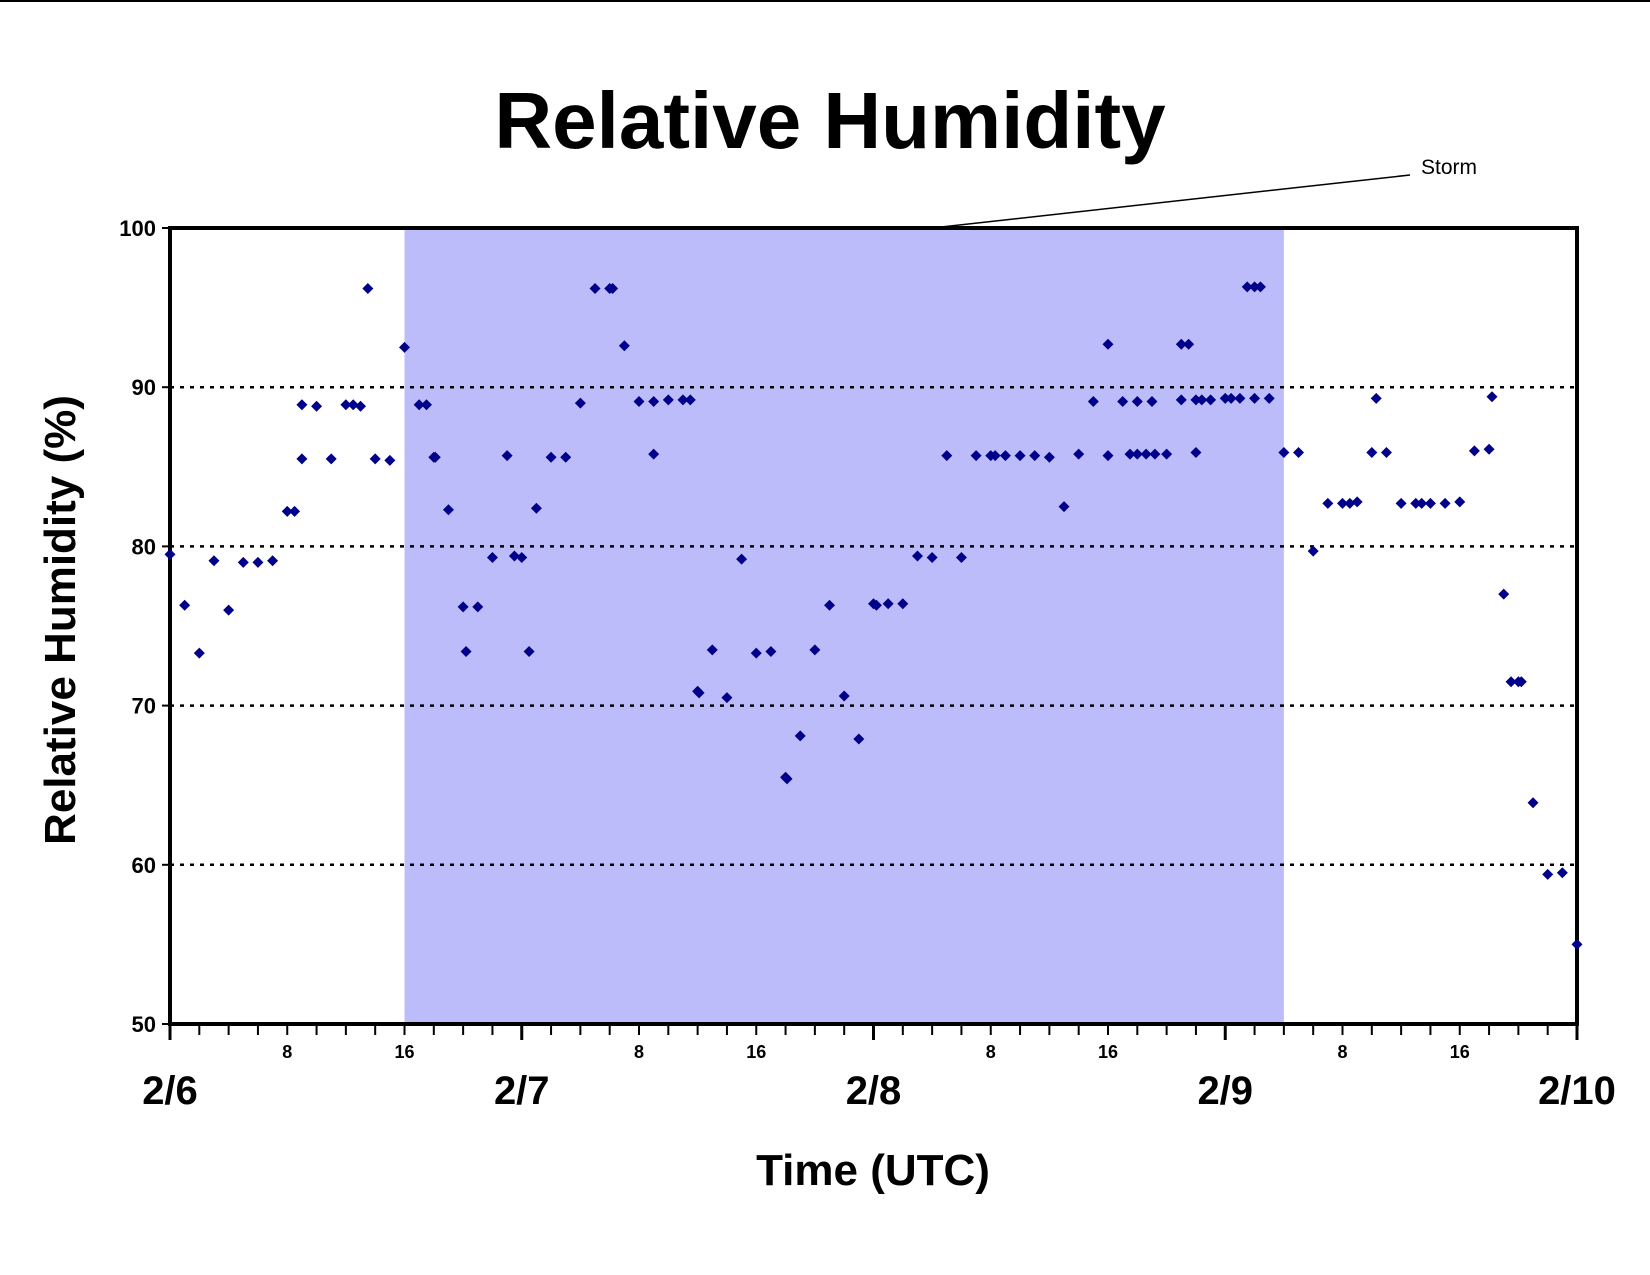 Image resolution: width=1650 pixels, height=1275 pixels. I want to click on x-date-label: 2/10, so click(1577, 1091).